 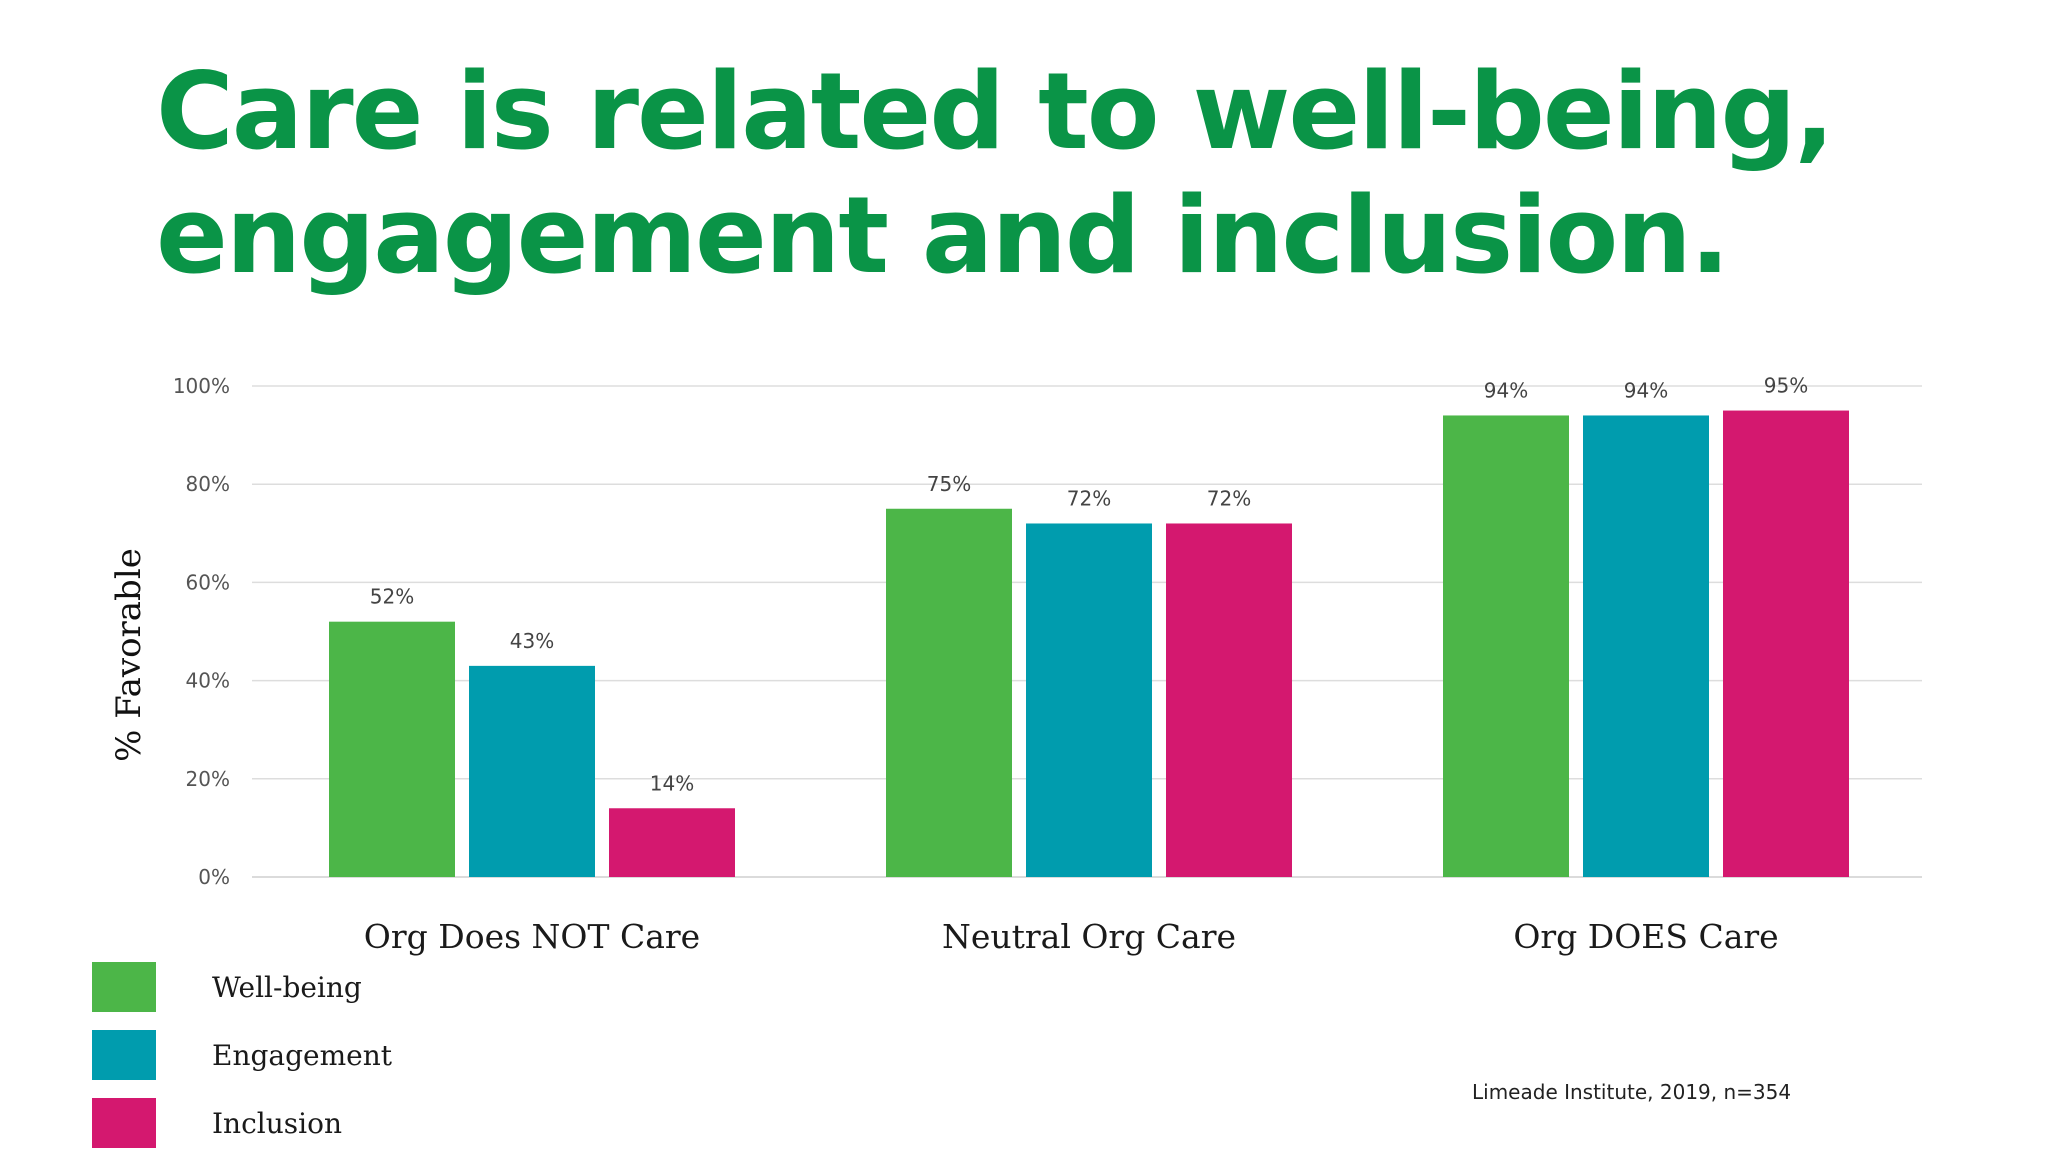 I want to click on category-label-2: Neutral Org Care, so click(x=1089, y=936).